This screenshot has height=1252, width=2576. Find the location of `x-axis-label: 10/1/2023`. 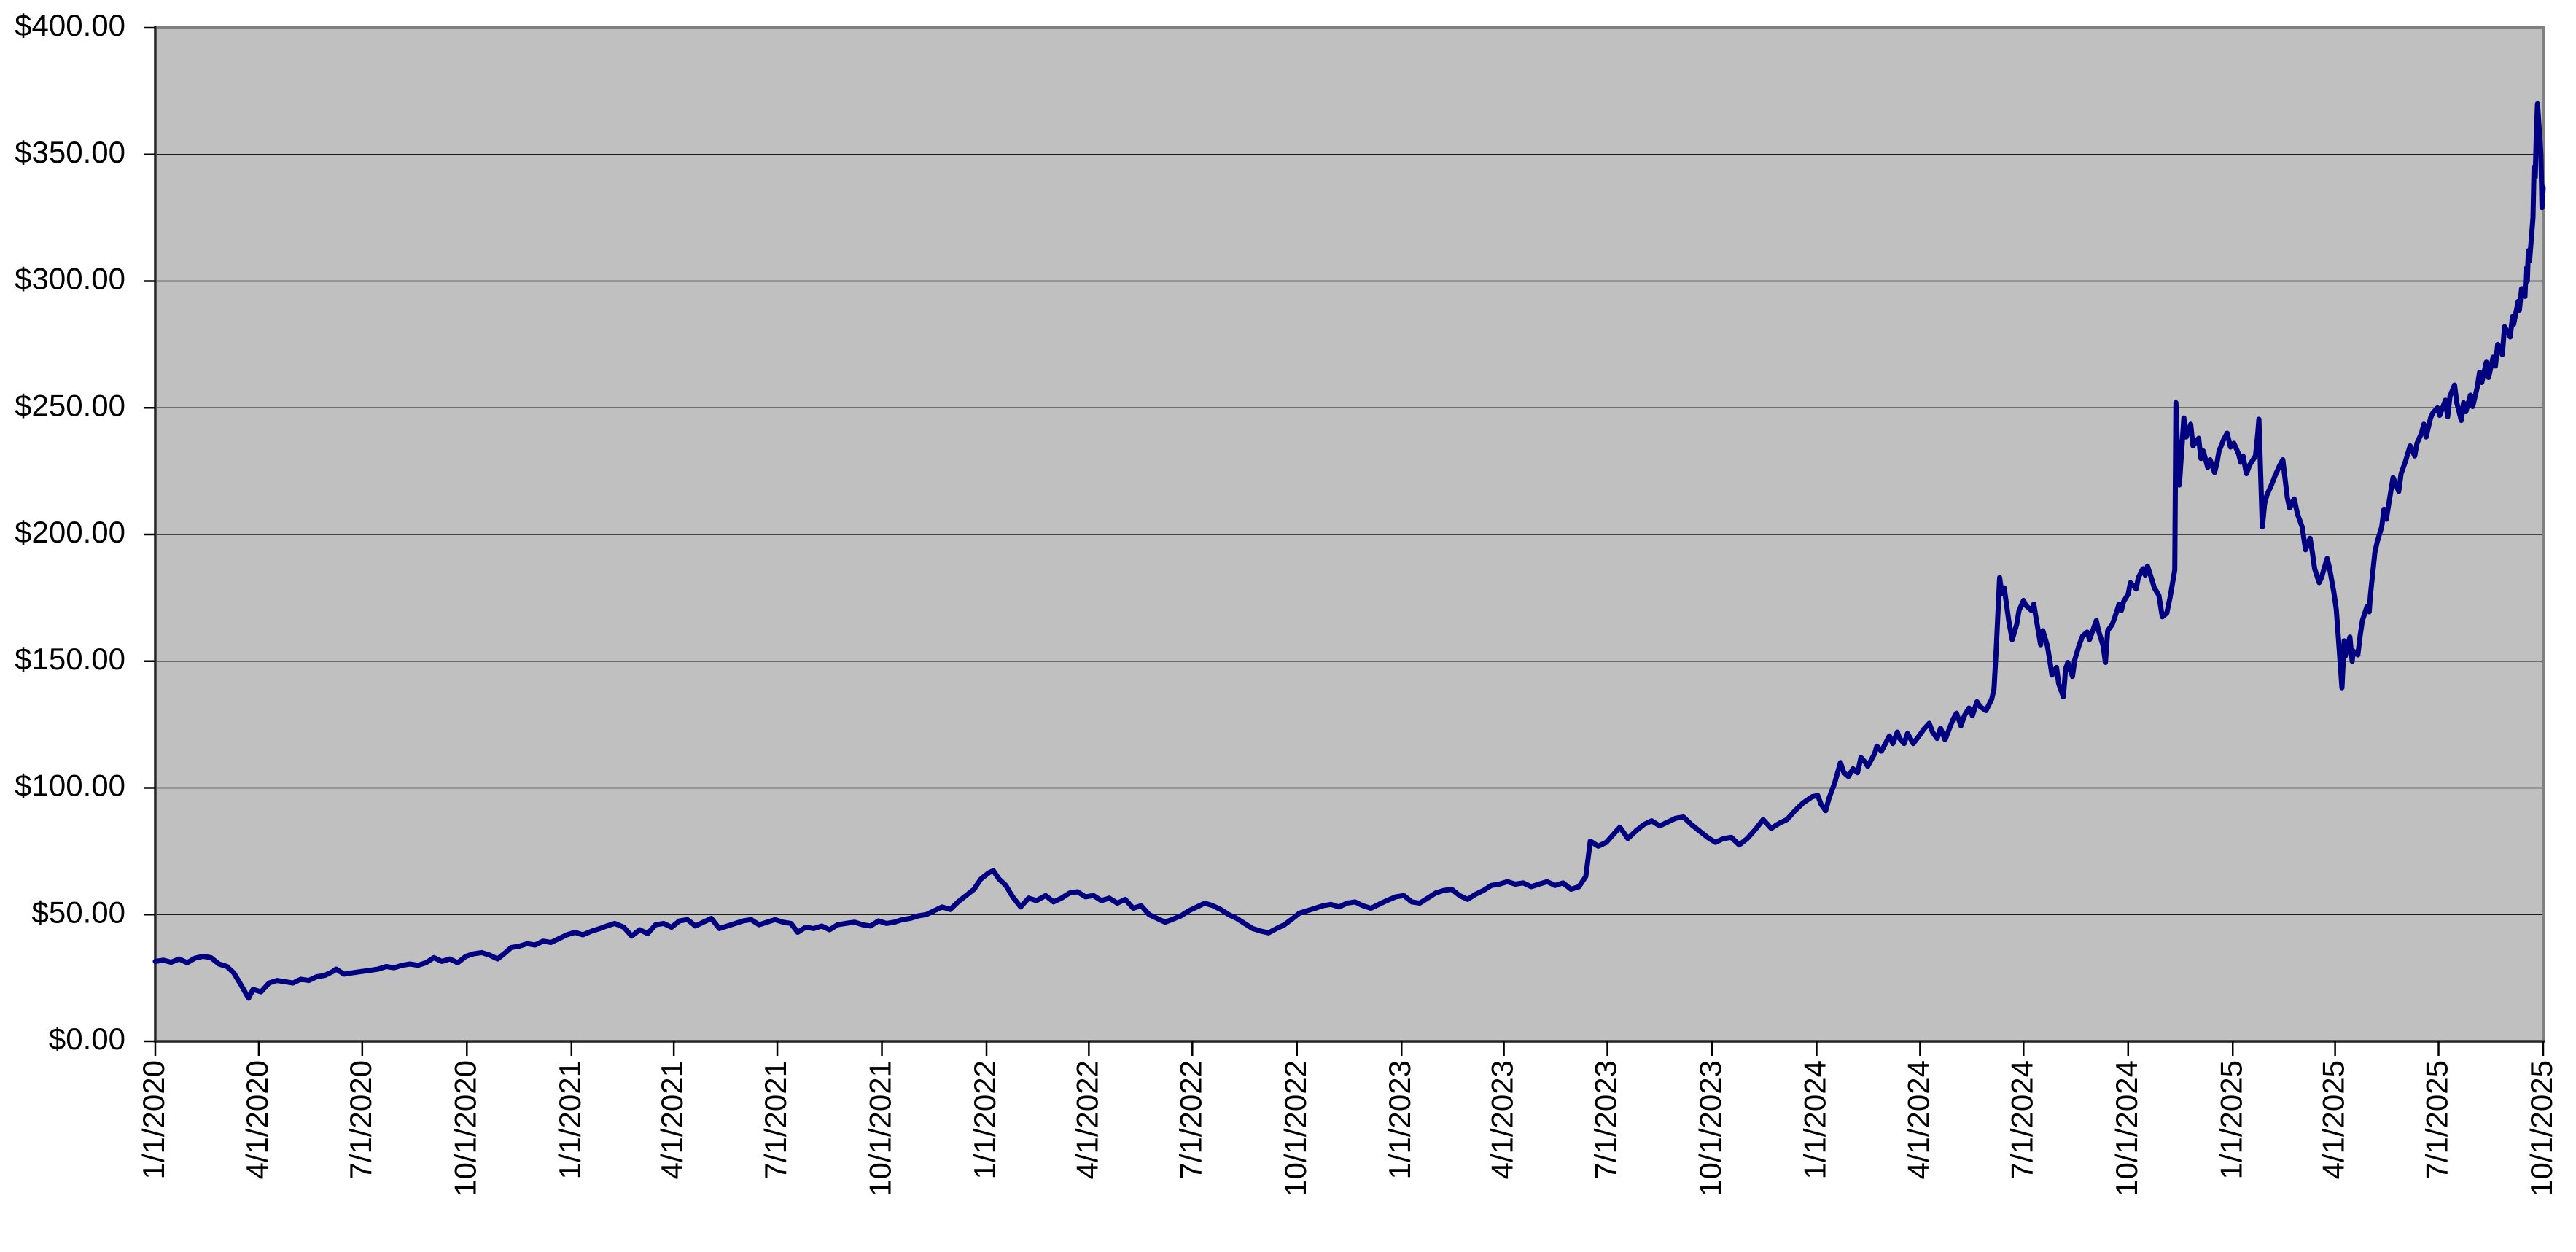

x-axis-label: 10/1/2023 is located at coordinates (1710, 1128).